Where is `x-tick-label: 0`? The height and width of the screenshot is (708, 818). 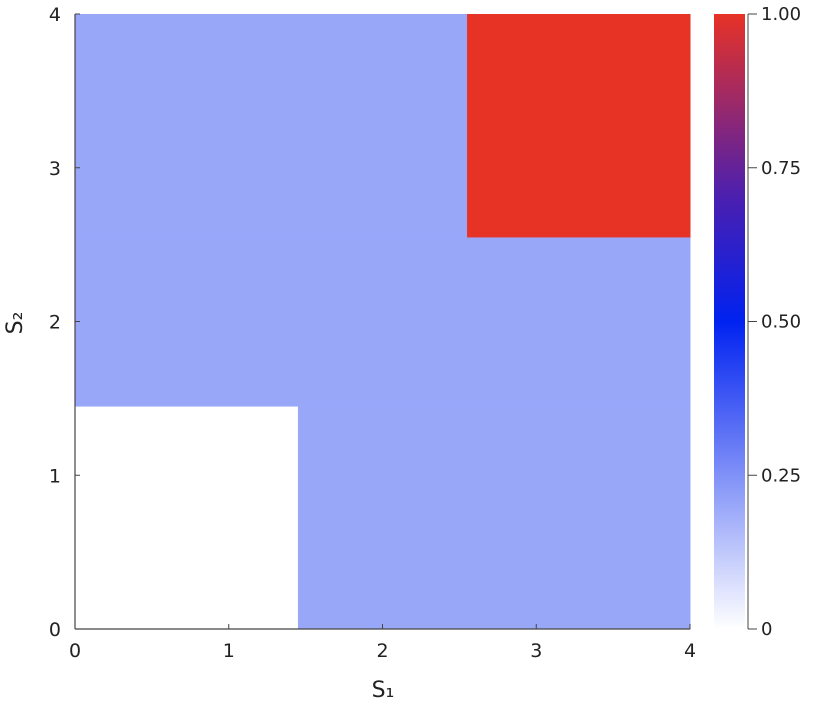
x-tick-label: 0 is located at coordinates (75, 651).